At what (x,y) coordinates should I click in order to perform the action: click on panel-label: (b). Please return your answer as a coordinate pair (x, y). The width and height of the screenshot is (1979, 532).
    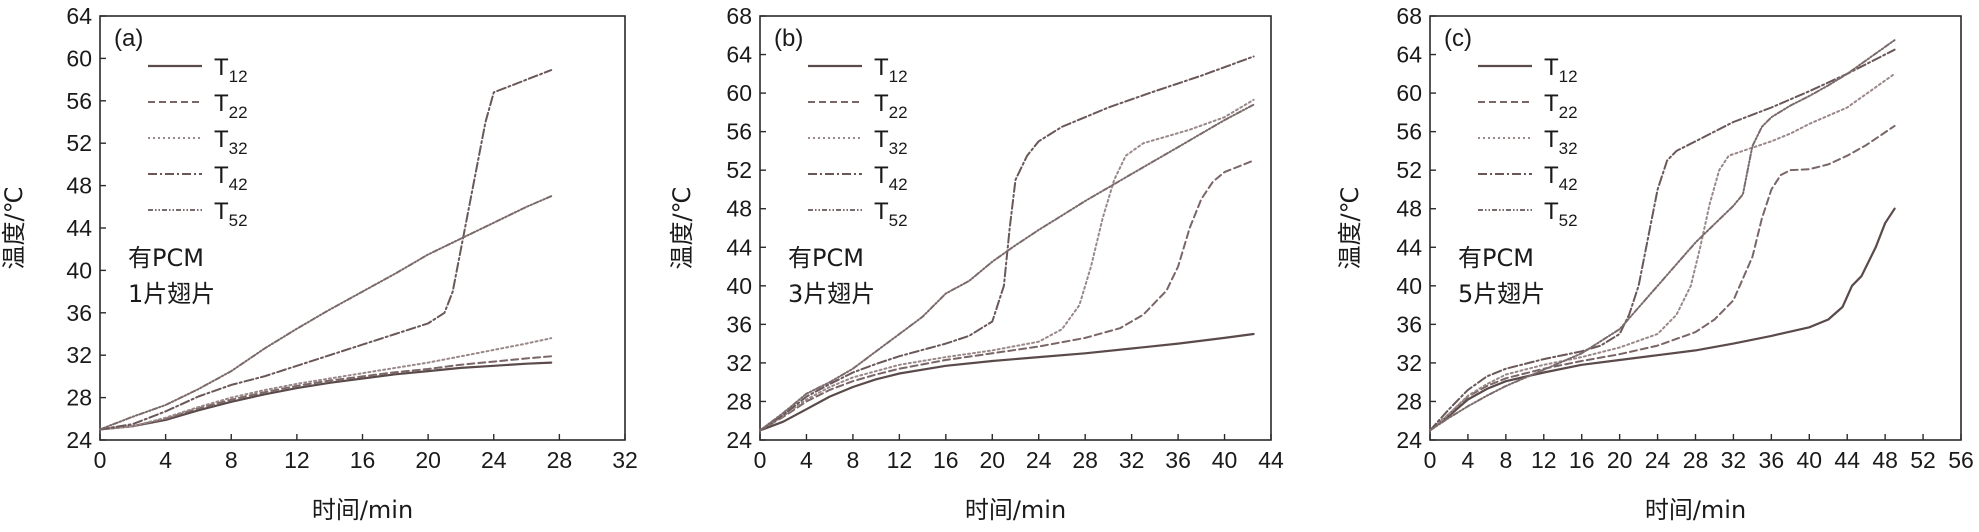
    Looking at the image, I should click on (788, 38).